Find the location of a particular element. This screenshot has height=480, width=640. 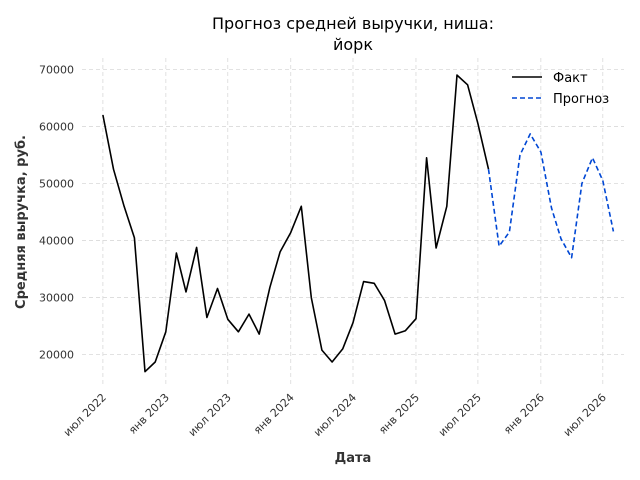

chart-title-line-2: йорк is located at coordinates (353, 44).